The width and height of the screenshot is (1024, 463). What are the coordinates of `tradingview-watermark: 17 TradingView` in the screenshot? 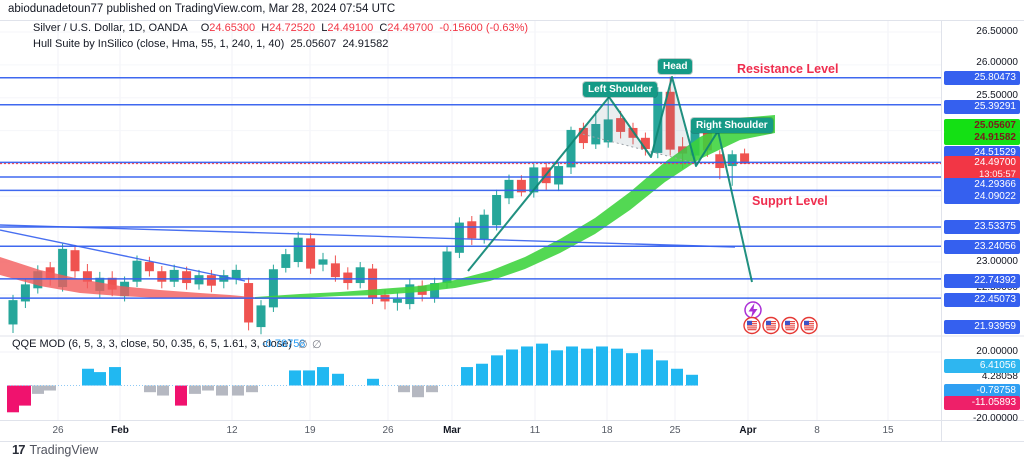 It's located at (55, 449).